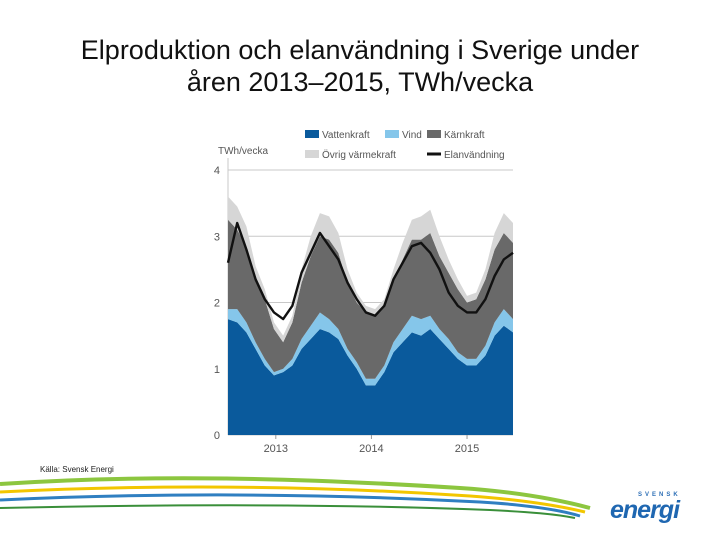 This screenshot has width=720, height=540. I want to click on legend-label-0: Vattenkraft, so click(346, 135).